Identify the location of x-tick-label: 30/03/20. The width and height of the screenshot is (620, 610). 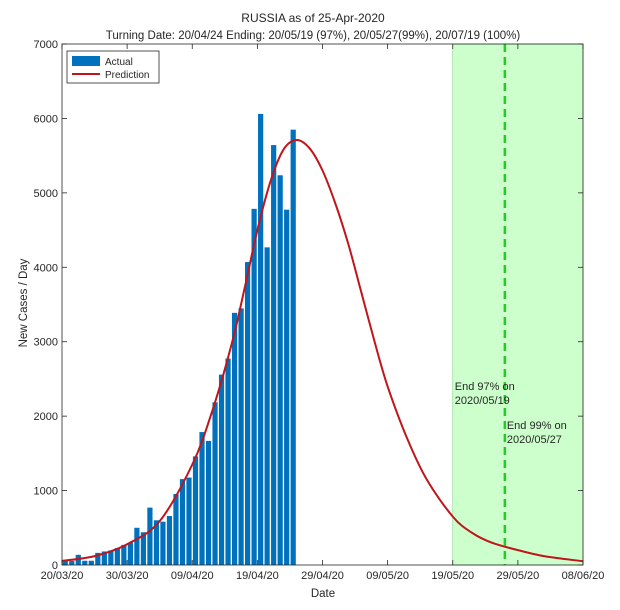
(127, 576).